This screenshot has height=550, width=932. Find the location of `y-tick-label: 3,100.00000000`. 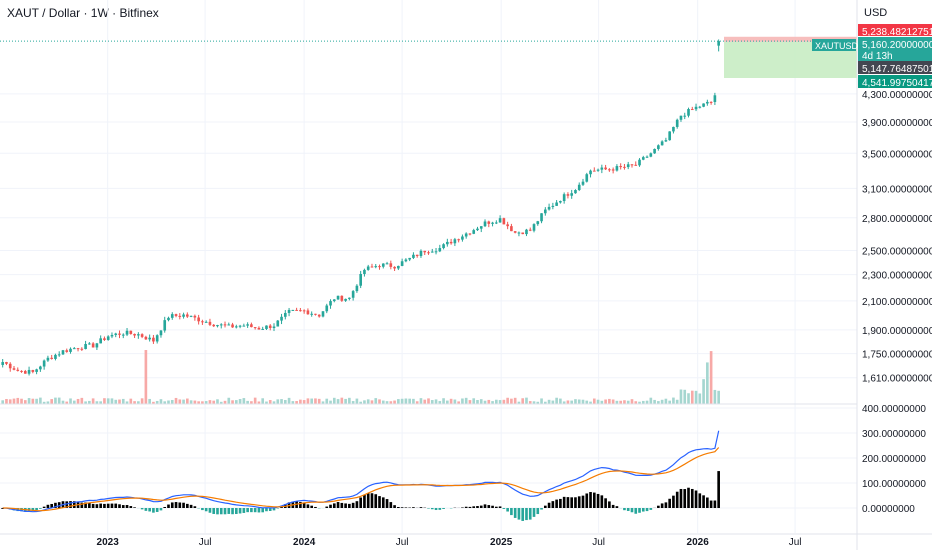

y-tick-label: 3,100.00000000 is located at coordinates (897, 189).